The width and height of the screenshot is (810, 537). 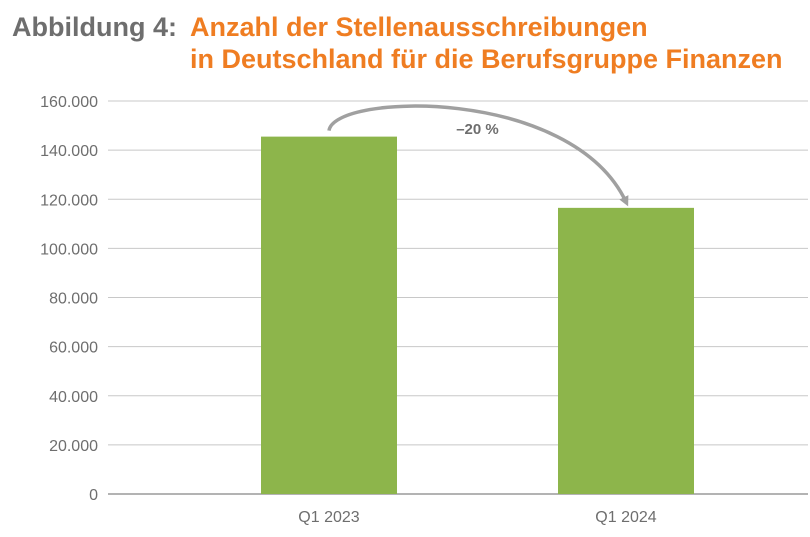 I want to click on y-tick-label: 120.000, so click(x=69, y=200).